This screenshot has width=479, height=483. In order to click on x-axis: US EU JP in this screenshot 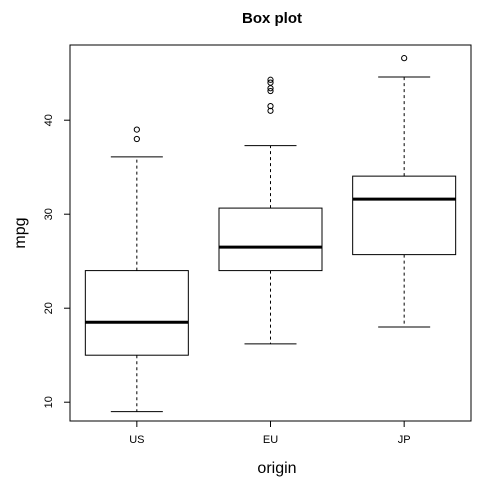, I will do `click(270, 433)`.